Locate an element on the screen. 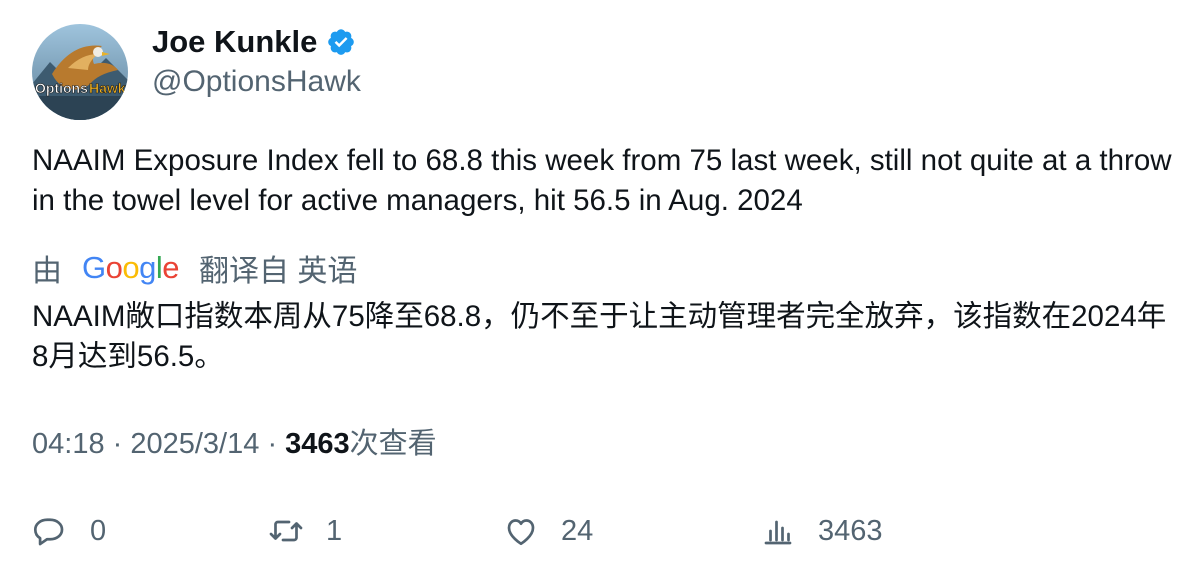 The height and width of the screenshot is (578, 1196). translation-prefix: 由 is located at coordinates (47, 271).